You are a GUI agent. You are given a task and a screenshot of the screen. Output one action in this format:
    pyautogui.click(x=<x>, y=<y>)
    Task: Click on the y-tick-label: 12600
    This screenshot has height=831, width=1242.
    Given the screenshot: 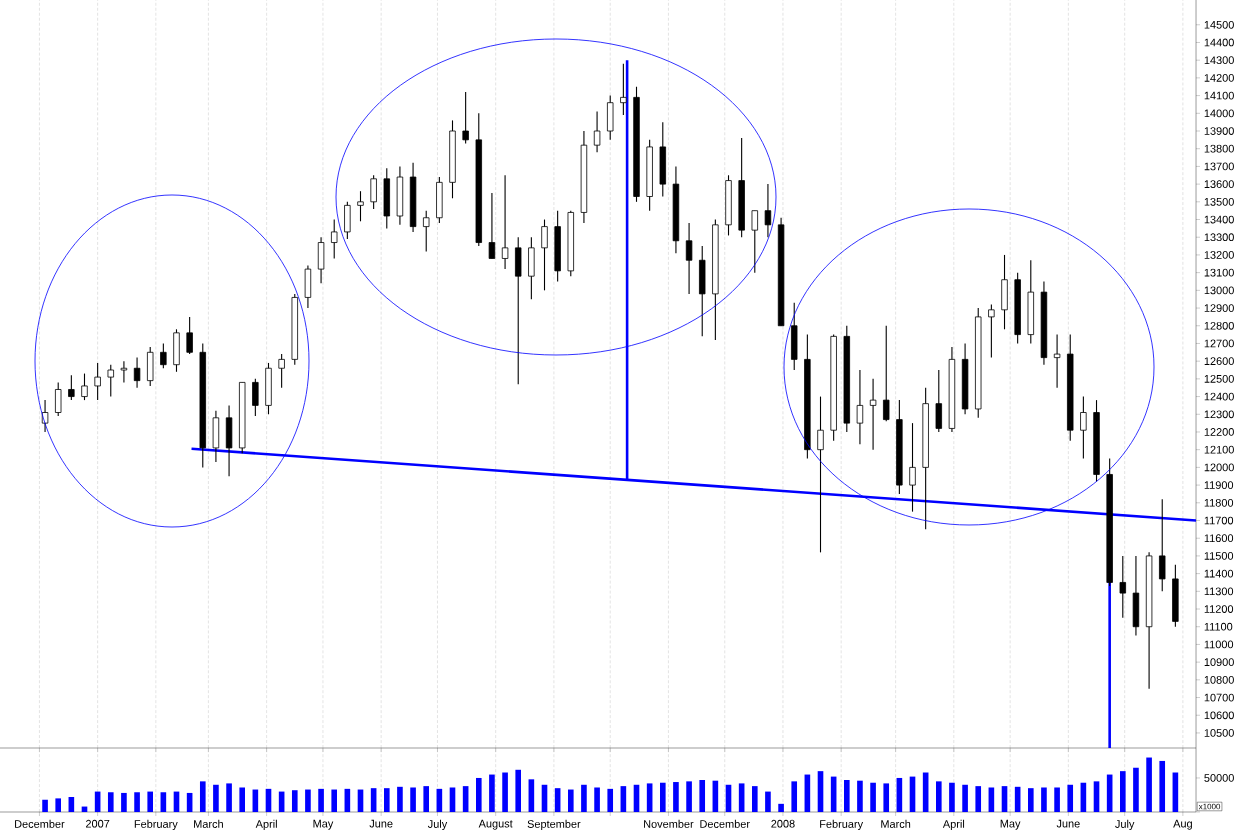 What is the action you would take?
    pyautogui.click(x=1219, y=361)
    